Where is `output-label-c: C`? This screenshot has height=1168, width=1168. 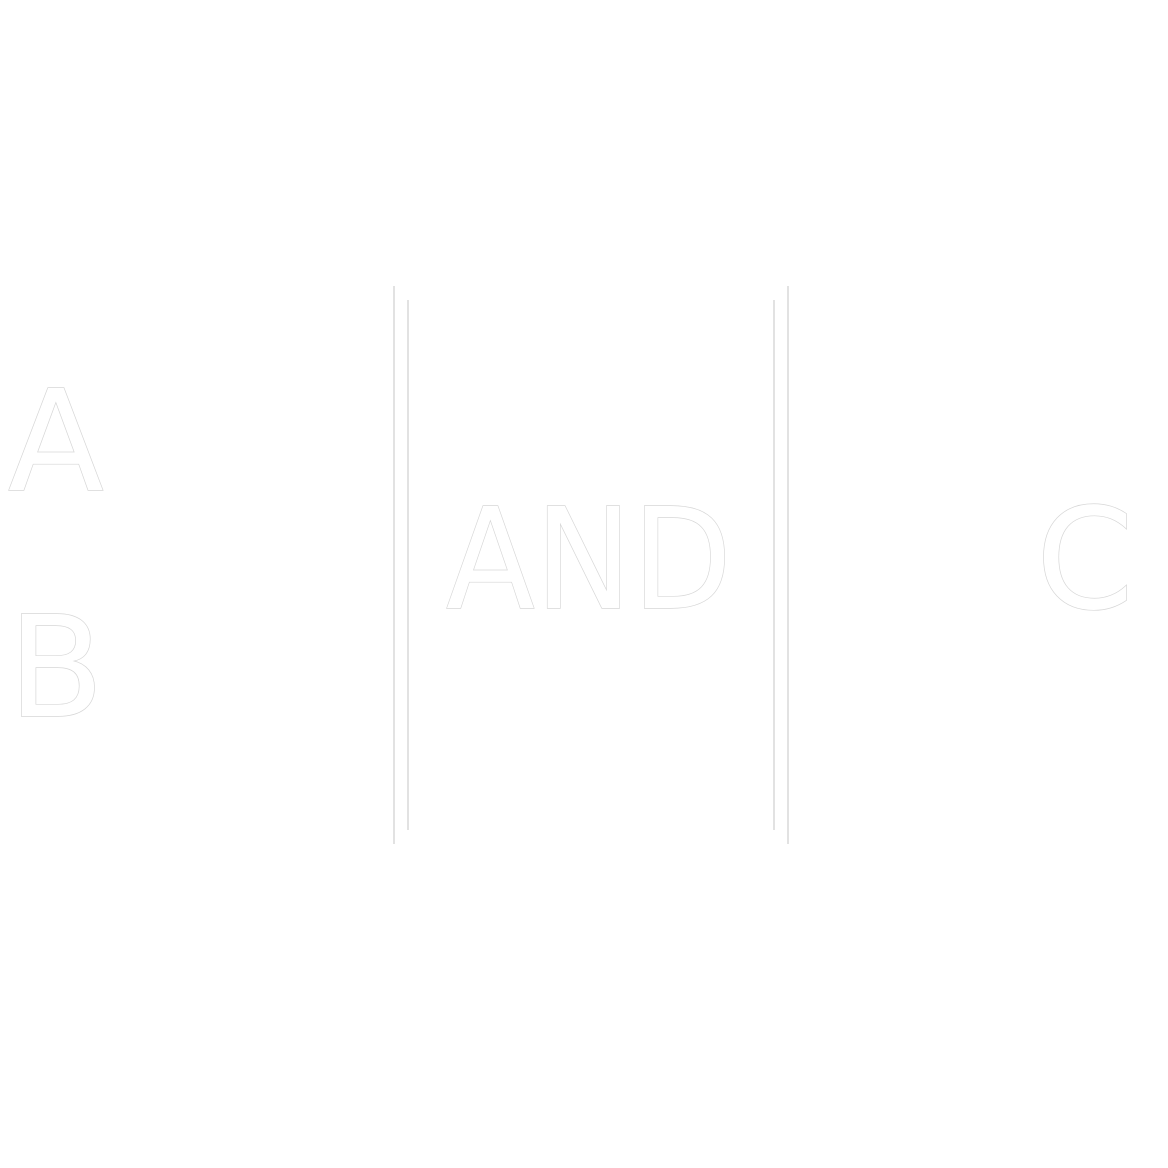
output-label-c: C is located at coordinates (1085, 560).